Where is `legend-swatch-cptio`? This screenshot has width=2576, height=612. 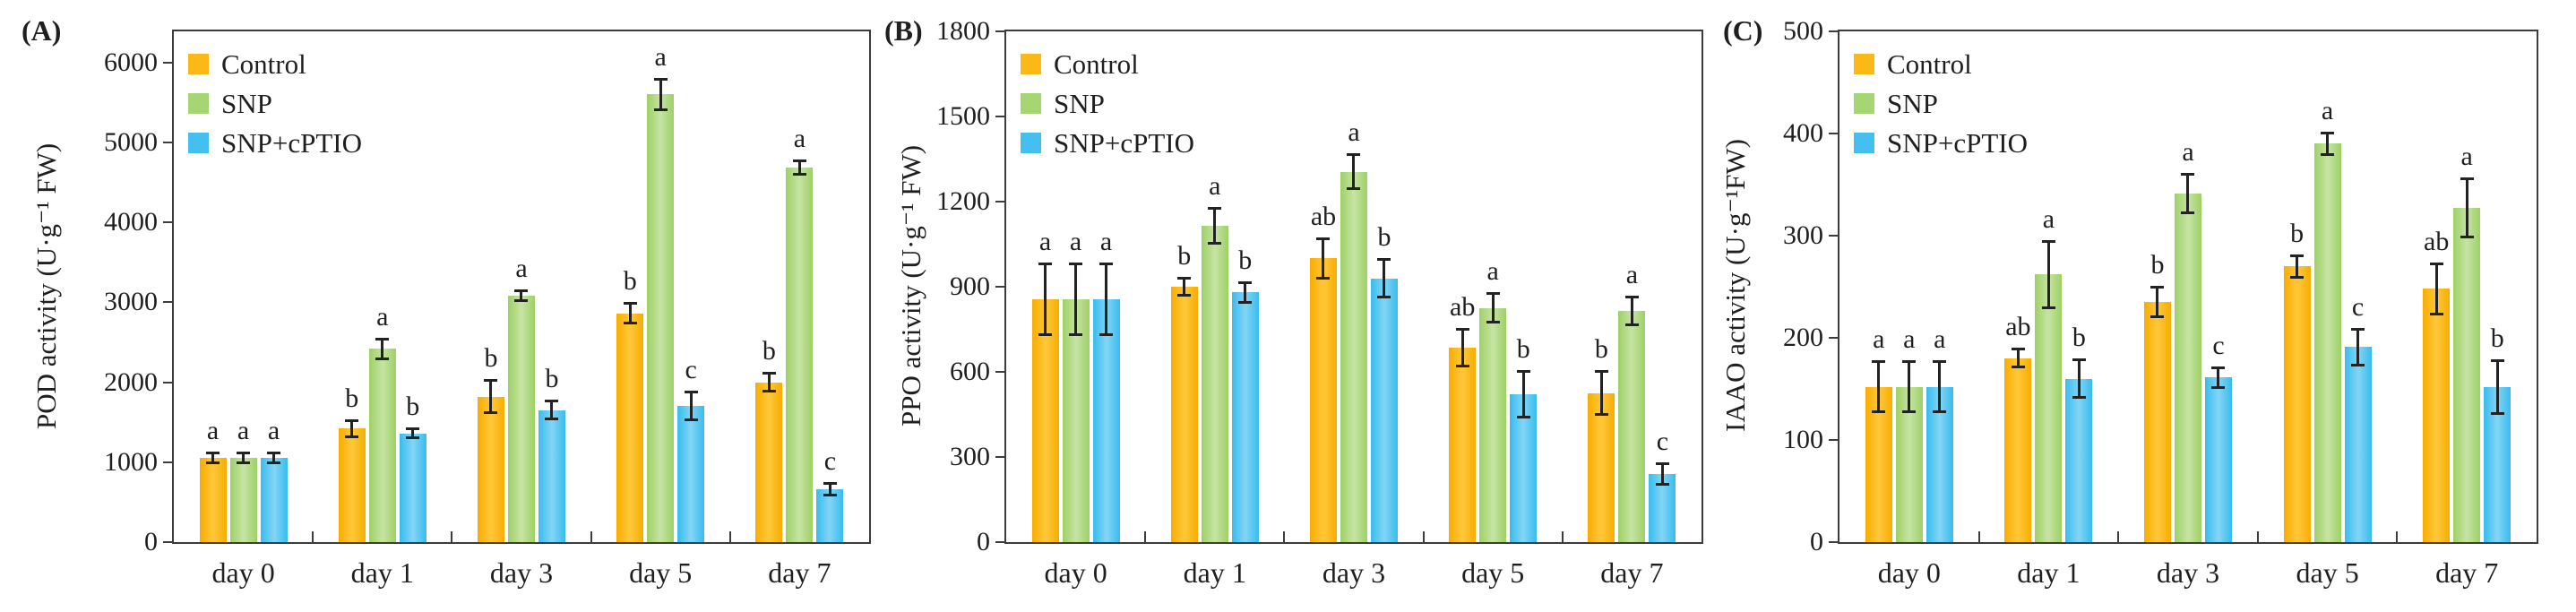
legend-swatch-cptio is located at coordinates (199, 142).